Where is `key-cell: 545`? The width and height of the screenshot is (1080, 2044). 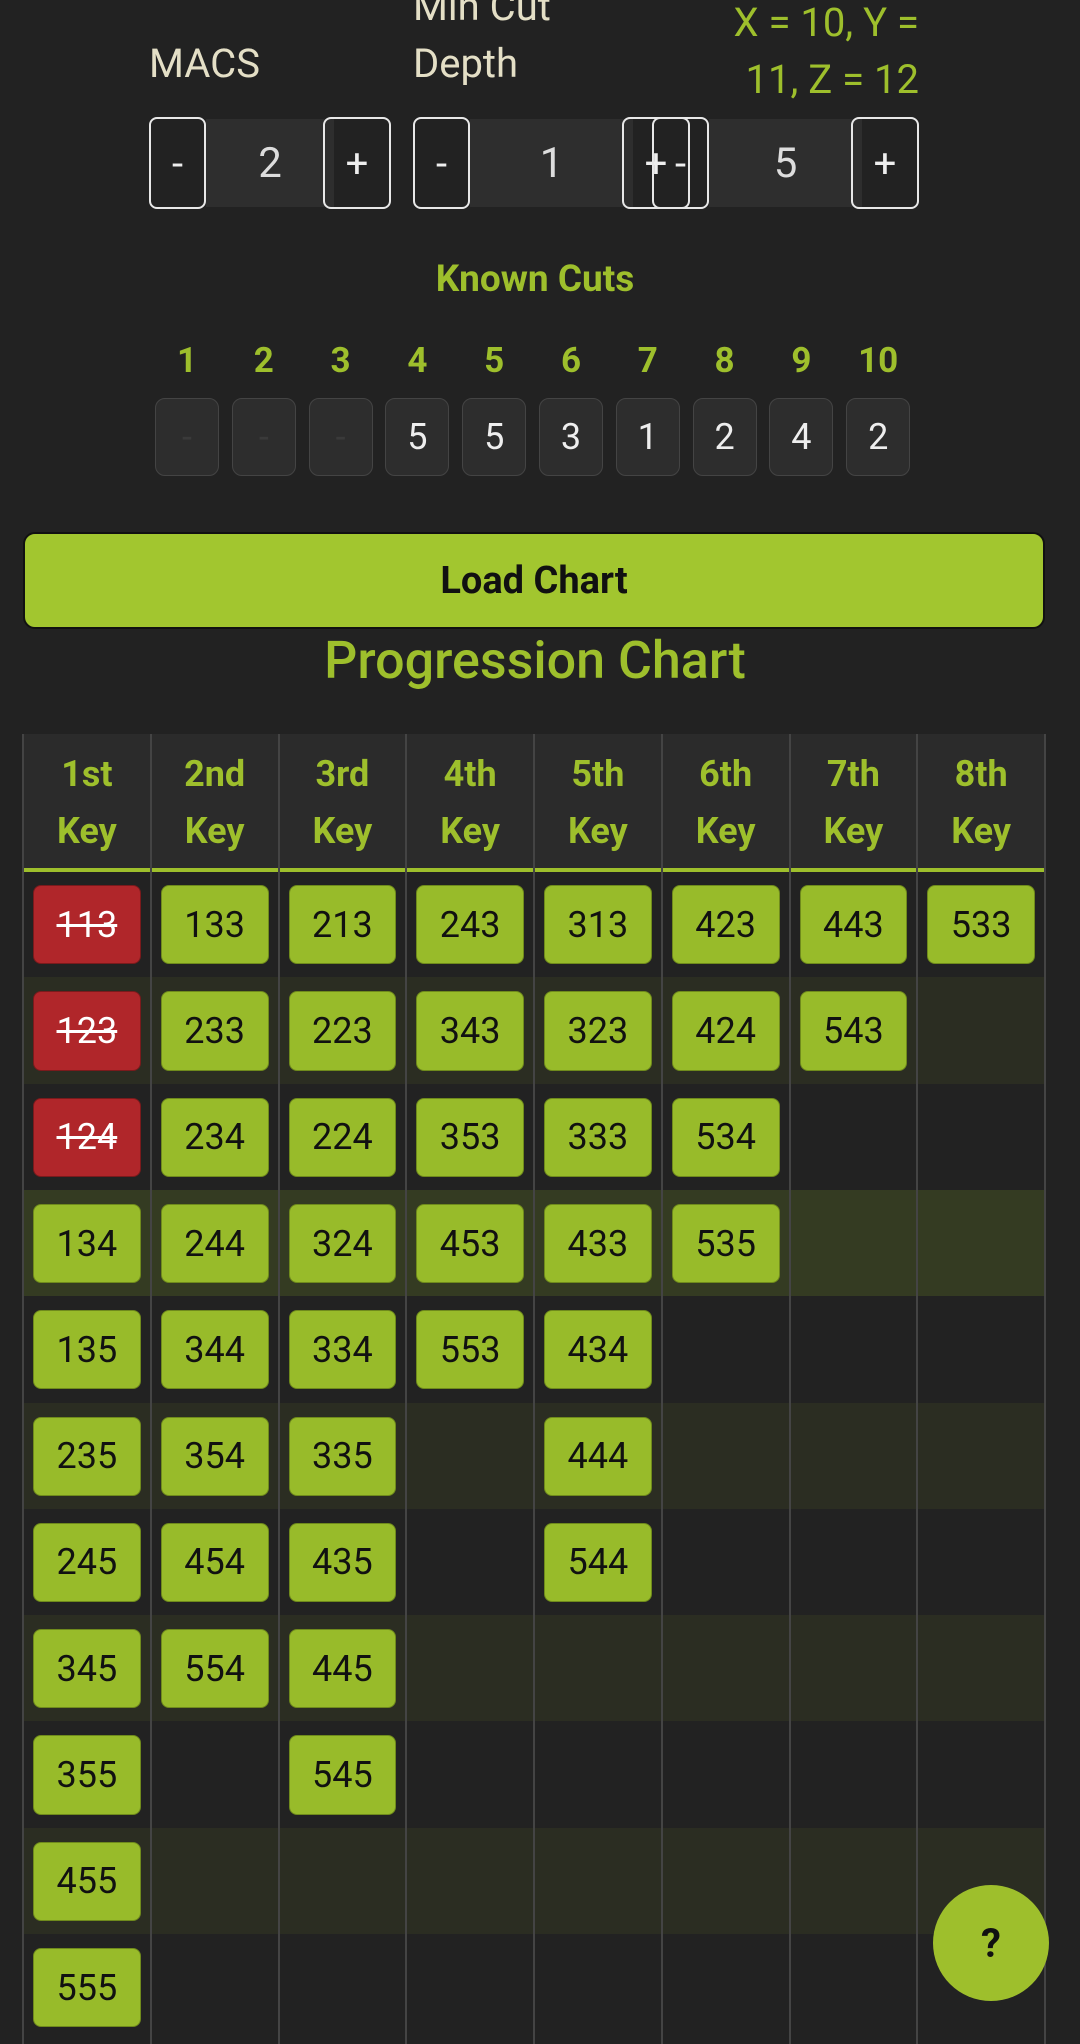 key-cell: 545 is located at coordinates (342, 1775).